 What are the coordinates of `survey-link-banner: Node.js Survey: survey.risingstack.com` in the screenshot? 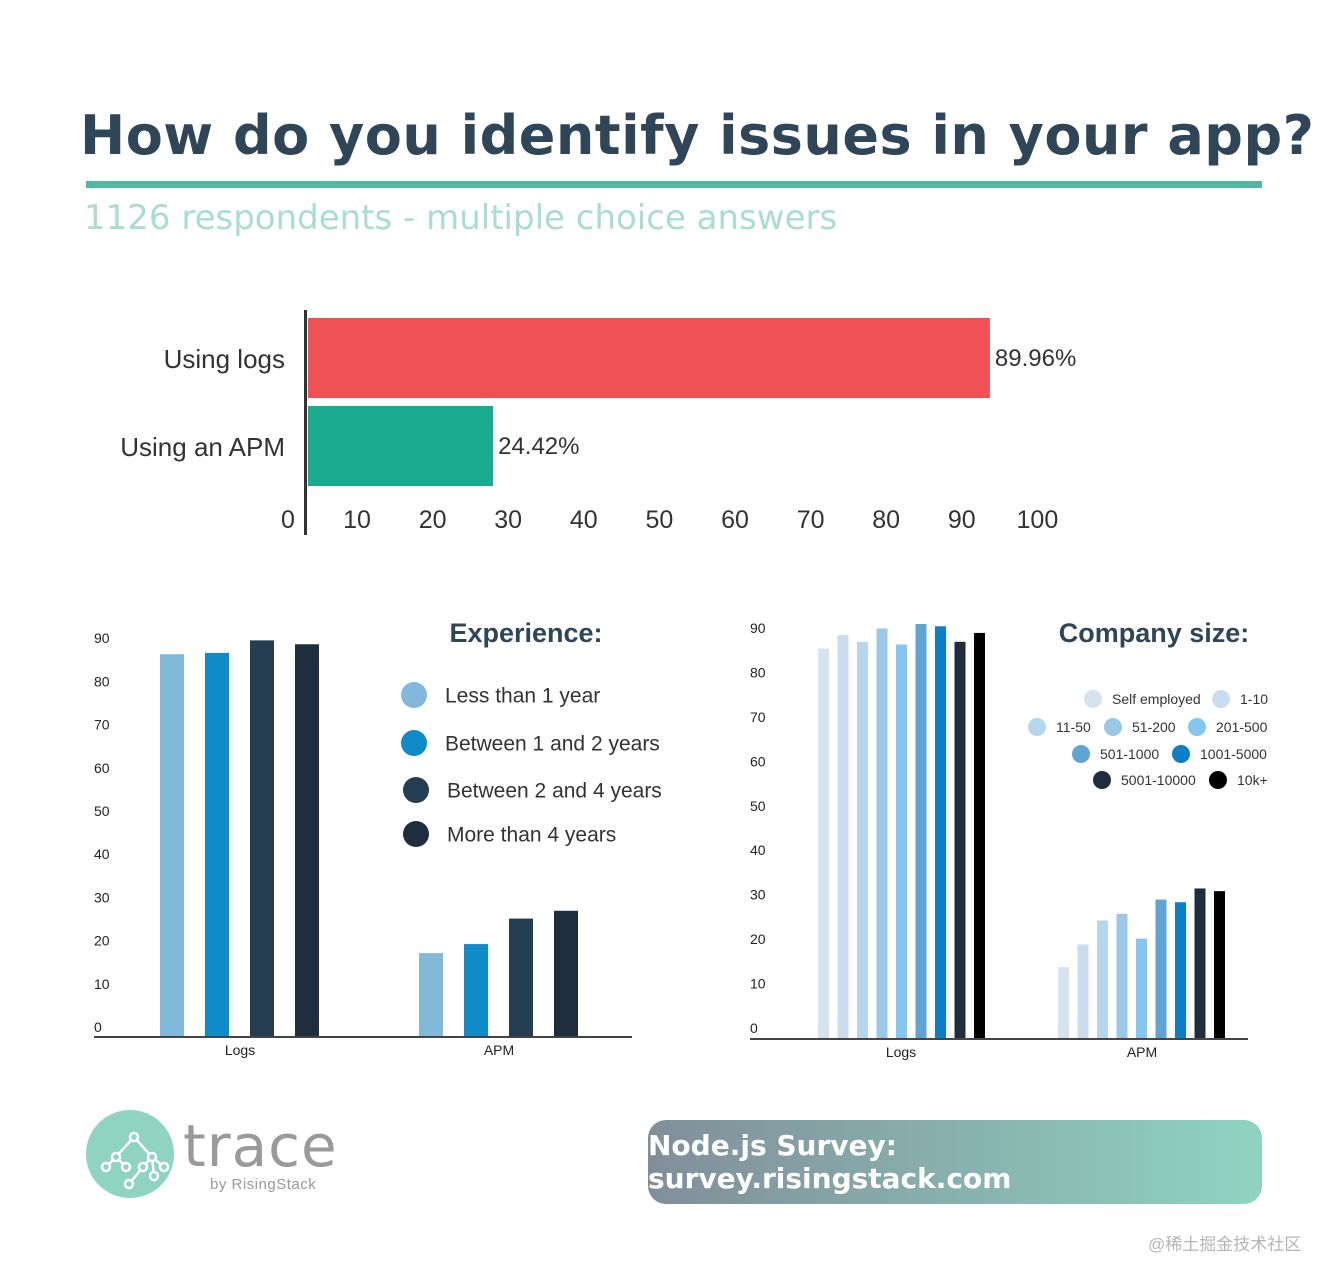 It's located at (955, 1162).